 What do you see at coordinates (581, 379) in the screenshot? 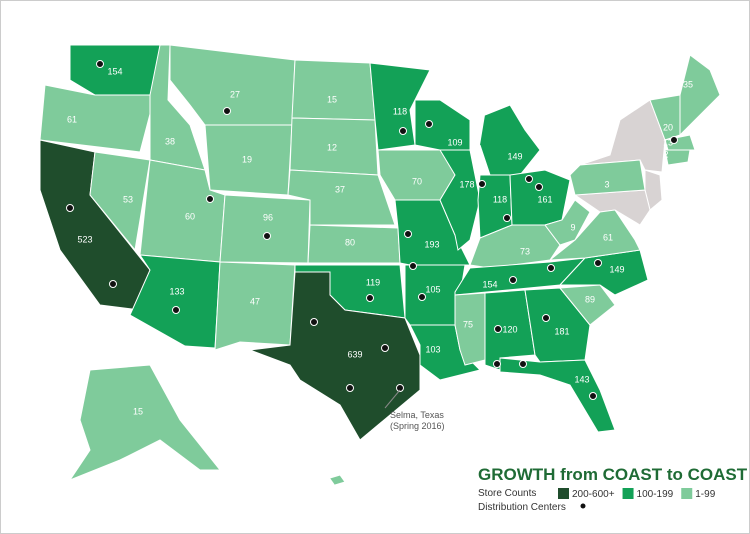
I see `store-count: 143` at bounding box center [581, 379].